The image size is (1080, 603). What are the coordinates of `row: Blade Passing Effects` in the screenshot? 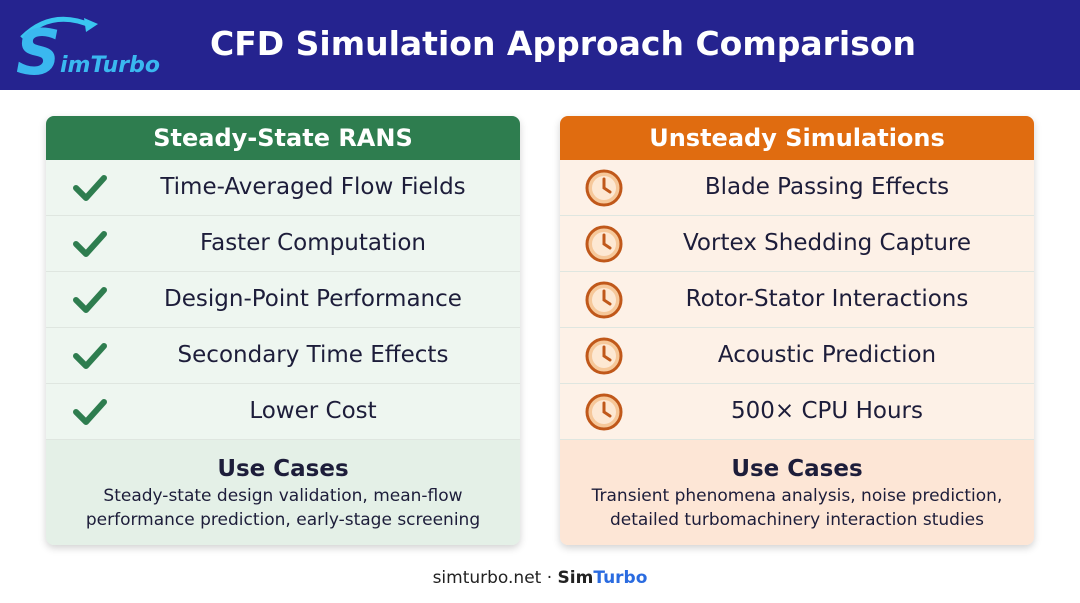 It's located at (797, 188).